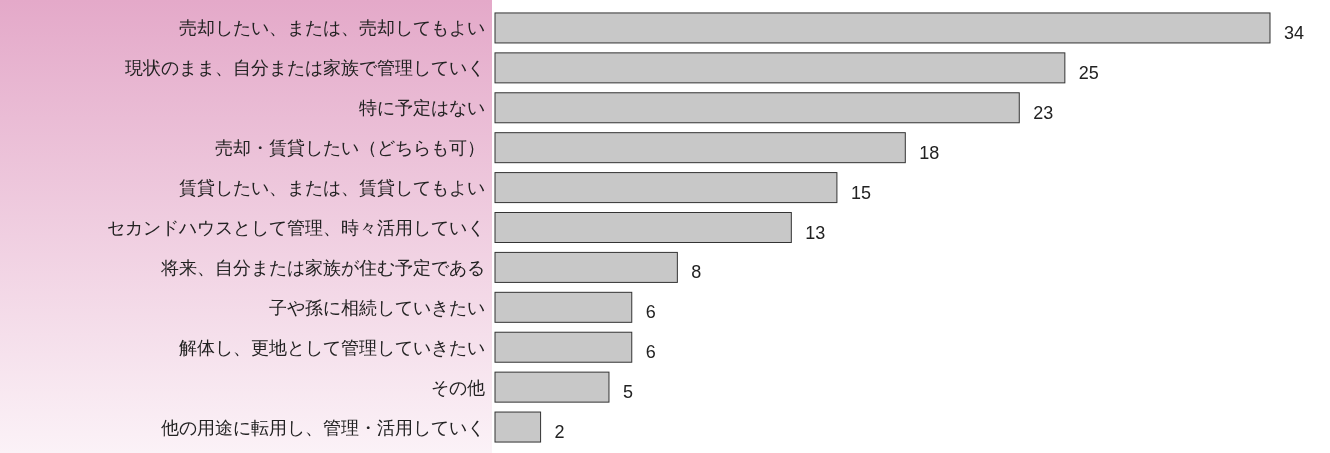  I want to click on y-tick-label: 将来、自分または家族が住む予定である, so click(322, 267).